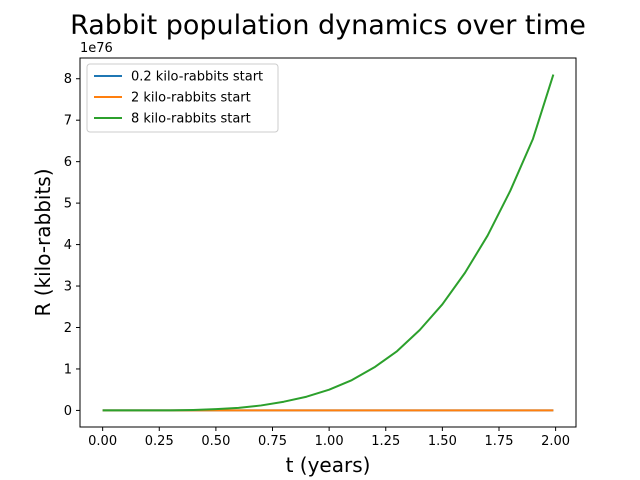  Describe the element at coordinates (96, 48) in the screenshot. I see `y-axis-offset-text: 1e76` at that location.